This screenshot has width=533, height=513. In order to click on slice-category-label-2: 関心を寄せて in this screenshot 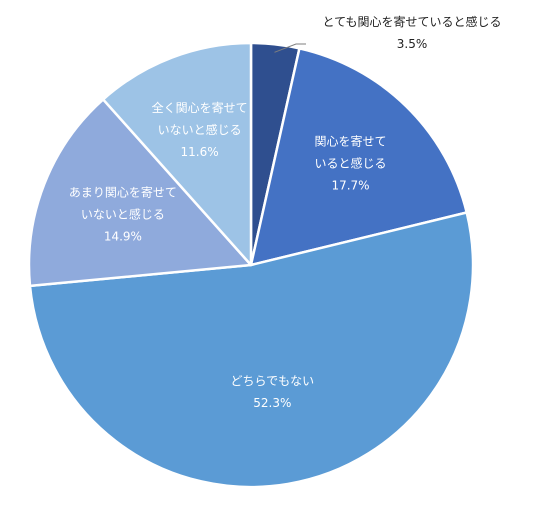, I will do `click(350, 141)`.